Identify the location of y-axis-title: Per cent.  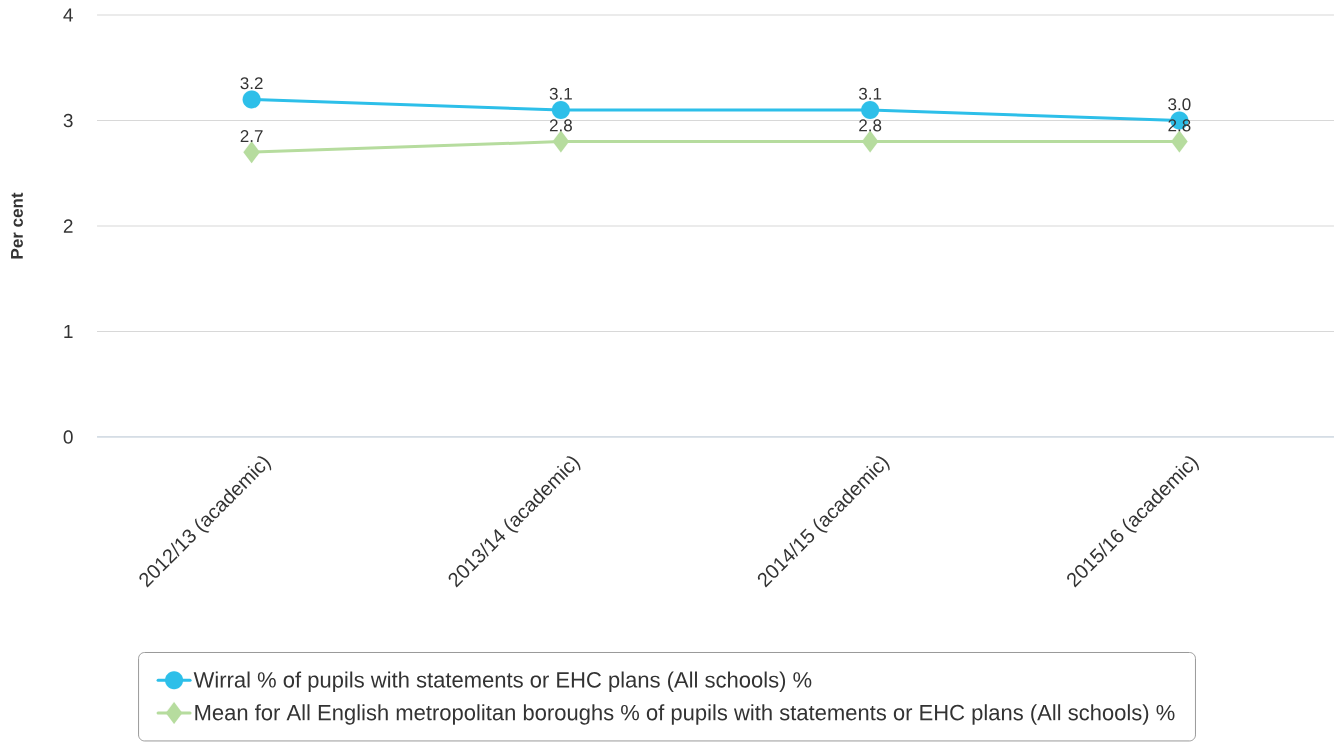
(17, 225).